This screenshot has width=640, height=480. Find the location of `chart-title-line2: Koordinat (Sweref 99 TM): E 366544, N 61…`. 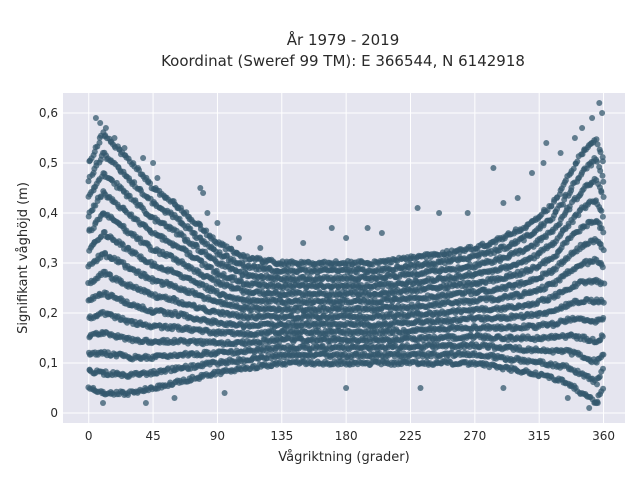

chart-title-line2: Koordinat (Sweref 99 TM): E 366544, N 61… is located at coordinates (343, 61).